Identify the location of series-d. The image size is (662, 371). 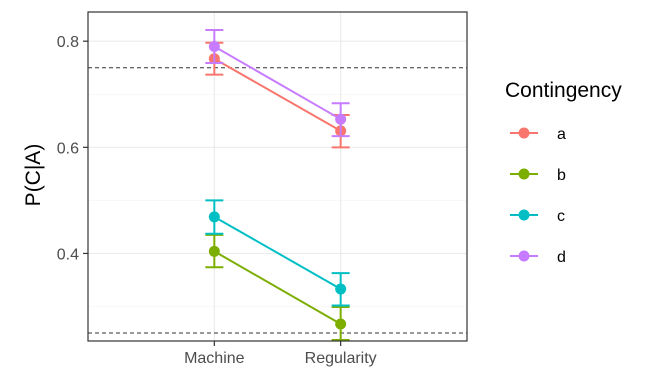
(277, 83).